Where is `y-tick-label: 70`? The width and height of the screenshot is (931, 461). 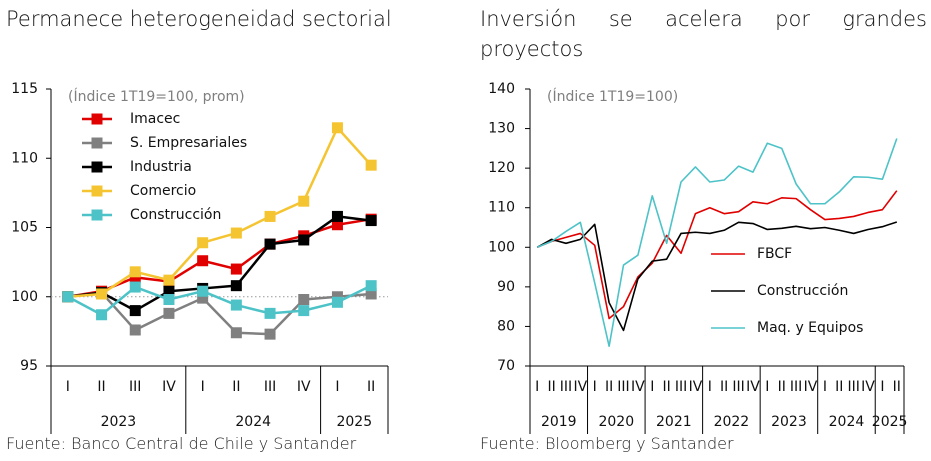 y-tick-label: 70 is located at coordinates (506, 366).